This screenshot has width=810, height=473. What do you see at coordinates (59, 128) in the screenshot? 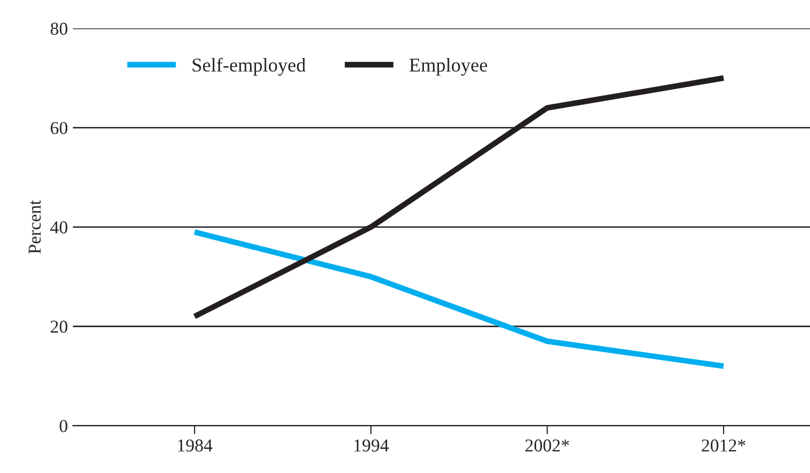
I see `y-tick-label: 60` at bounding box center [59, 128].